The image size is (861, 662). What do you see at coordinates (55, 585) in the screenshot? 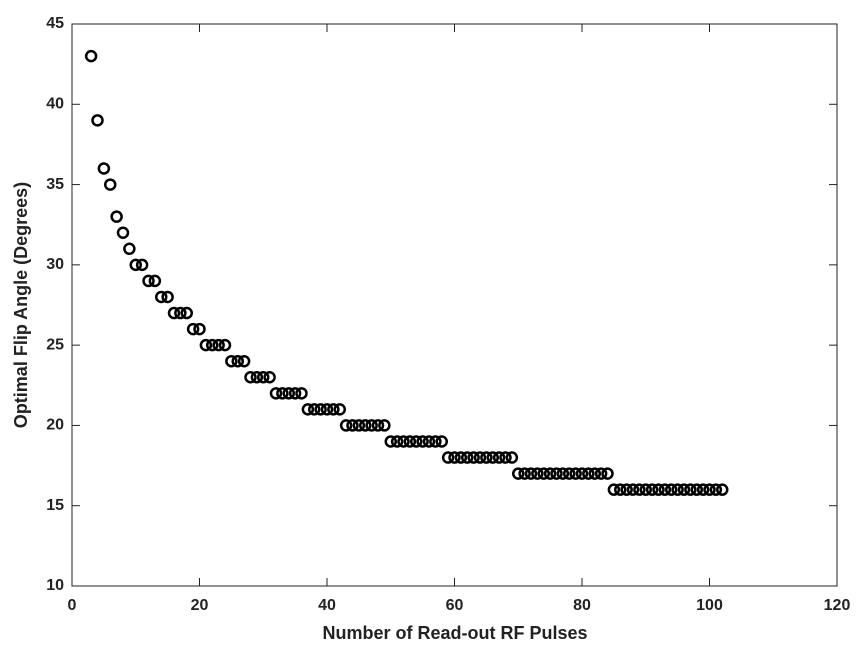
I see `y-tick-label: 10` at bounding box center [55, 585].